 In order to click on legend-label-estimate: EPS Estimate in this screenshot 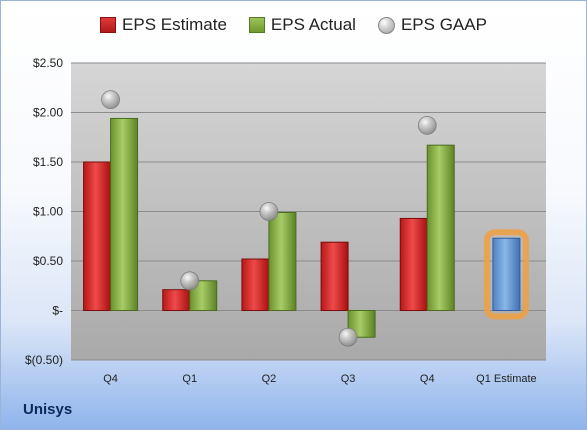, I will do `click(174, 24)`.